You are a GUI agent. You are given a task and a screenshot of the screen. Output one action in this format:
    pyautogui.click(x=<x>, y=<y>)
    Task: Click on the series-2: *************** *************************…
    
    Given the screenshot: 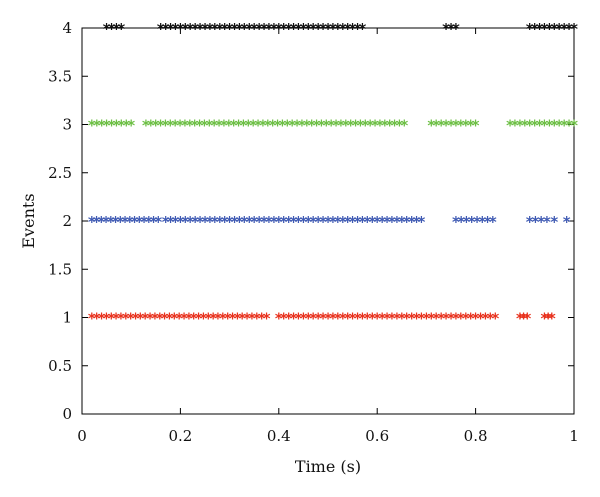 What is the action you would take?
    pyautogui.click(x=329, y=222)
    